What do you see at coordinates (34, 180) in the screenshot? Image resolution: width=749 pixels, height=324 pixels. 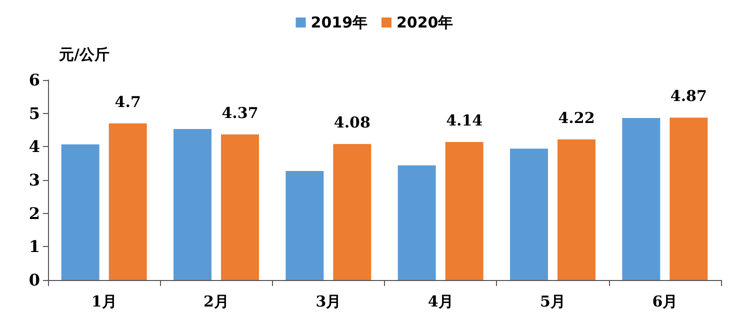 I see `y-tick-label: 3` at bounding box center [34, 180].